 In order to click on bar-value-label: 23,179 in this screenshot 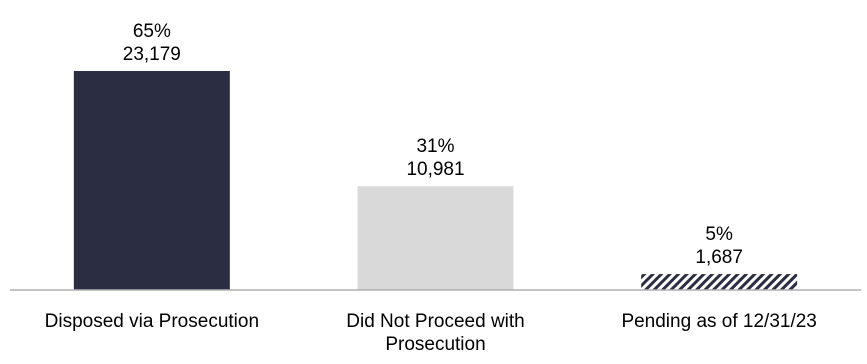, I will do `click(152, 54)`.